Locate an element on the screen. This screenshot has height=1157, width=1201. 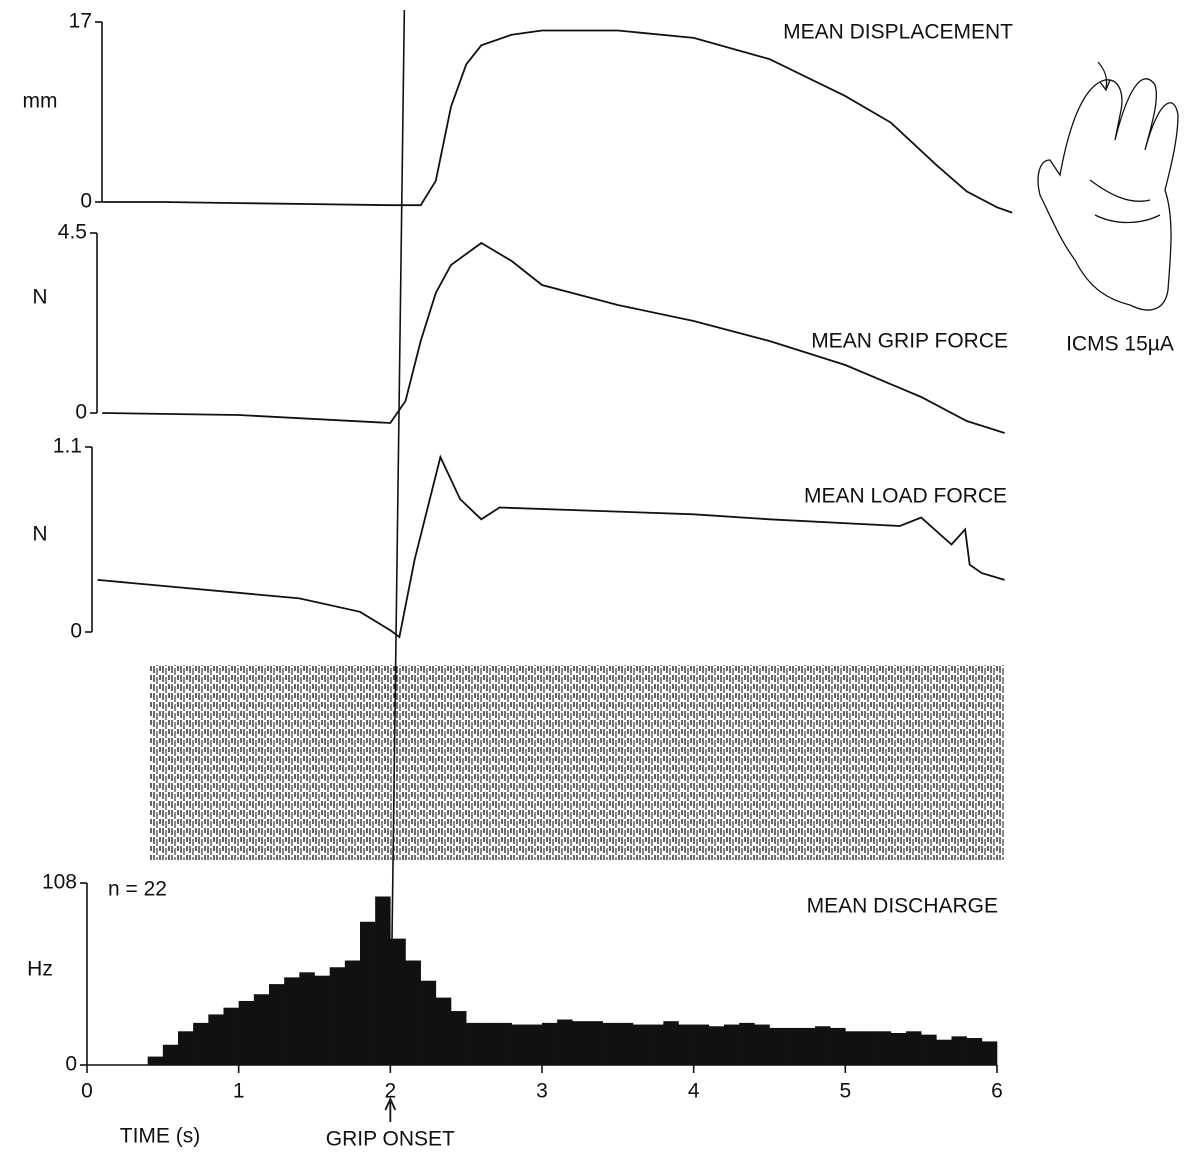
panel-title: MEAN DISPLACEMENT is located at coordinates (898, 32).